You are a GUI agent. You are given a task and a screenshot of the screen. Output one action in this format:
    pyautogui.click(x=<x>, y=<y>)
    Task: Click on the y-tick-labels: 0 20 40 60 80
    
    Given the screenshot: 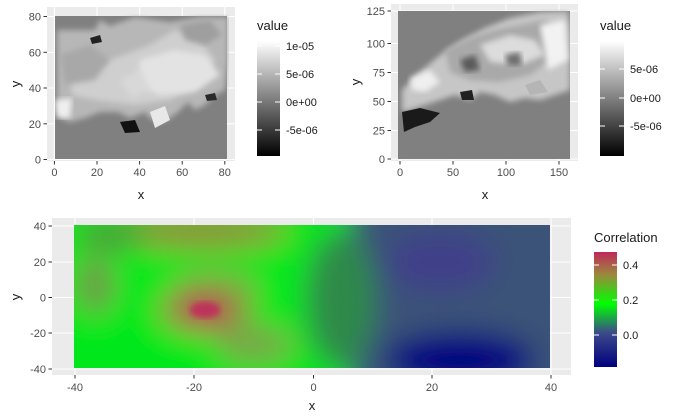 What is the action you would take?
    pyautogui.click(x=35, y=89)
    